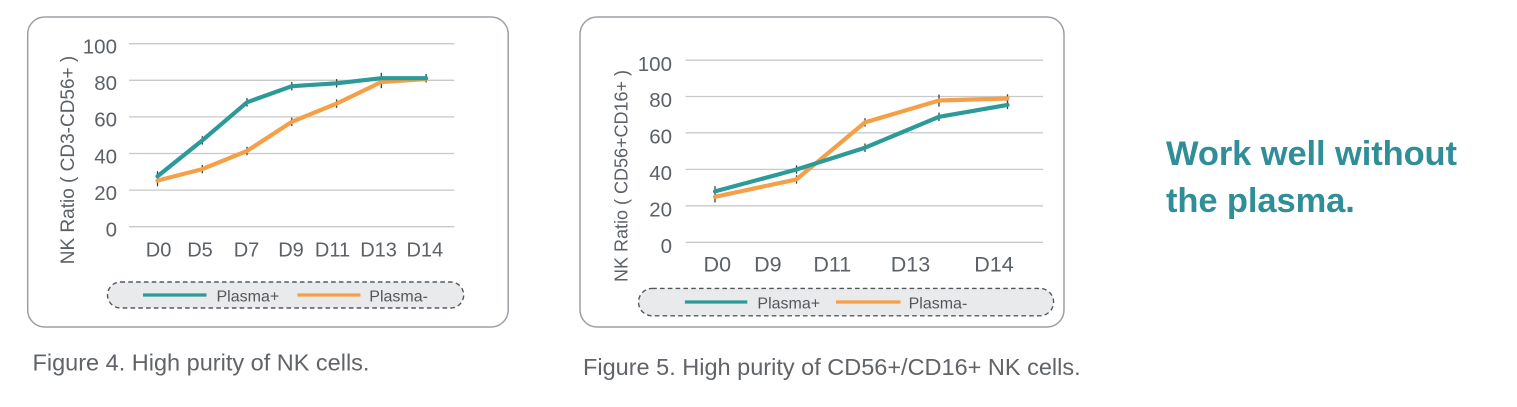  I want to click on svg-text: the plasma., so click(1260, 201).